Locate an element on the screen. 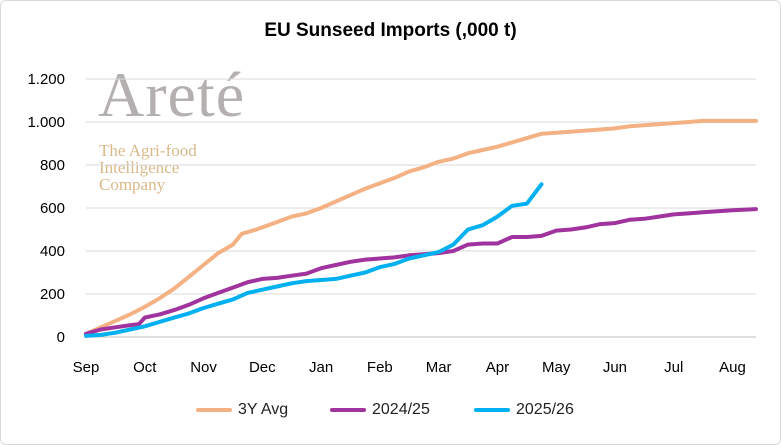 This screenshot has width=781, height=445. legend-label-3y-avg: 3Y Avg is located at coordinates (263, 409).